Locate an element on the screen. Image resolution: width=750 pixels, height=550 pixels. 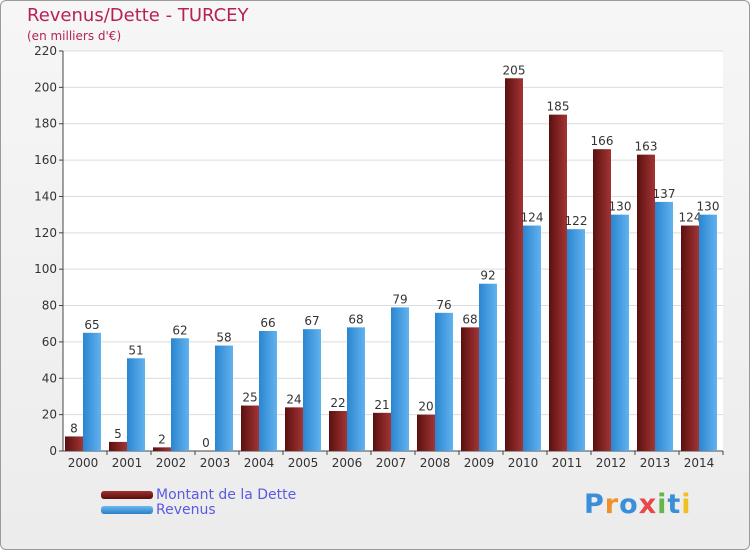
logo-letter: x is located at coordinates (648, 504).